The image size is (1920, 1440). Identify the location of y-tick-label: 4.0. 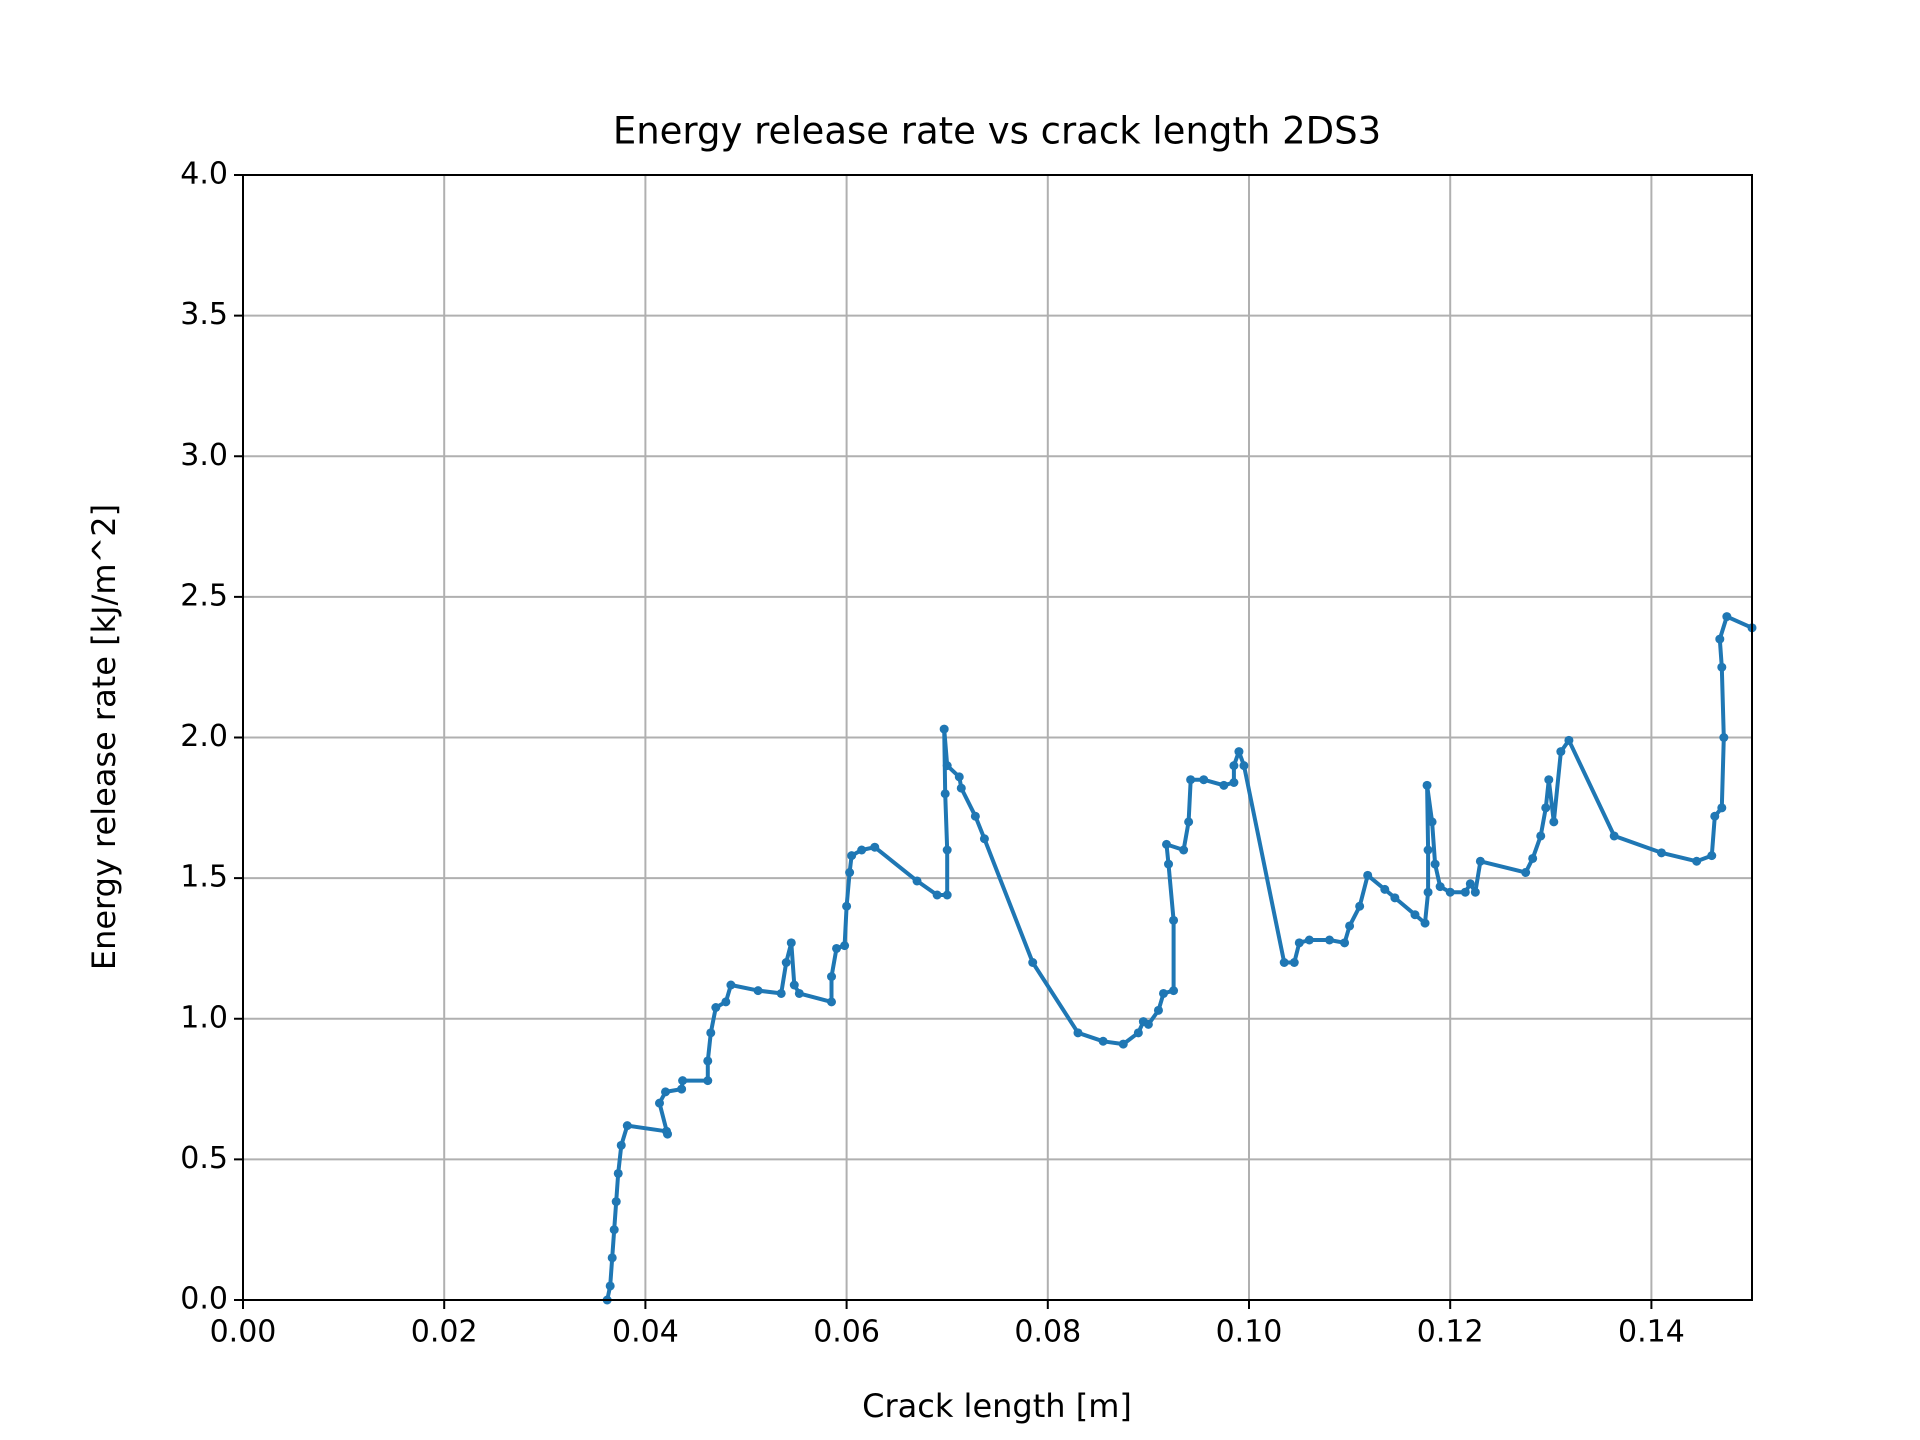
(204, 174).